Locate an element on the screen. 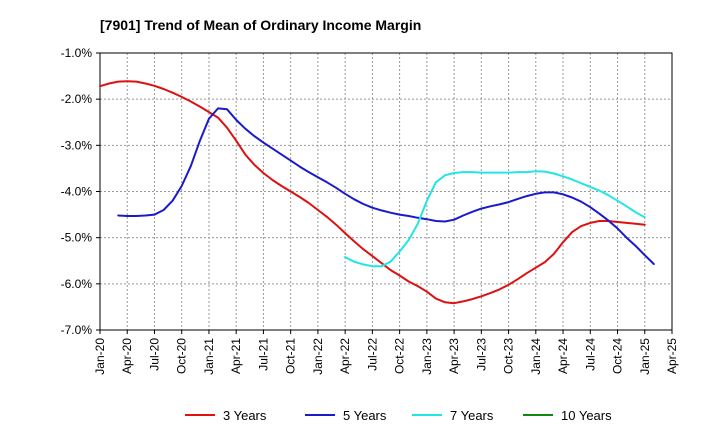  x-tick-label: Jan-23 is located at coordinates (427, 356).